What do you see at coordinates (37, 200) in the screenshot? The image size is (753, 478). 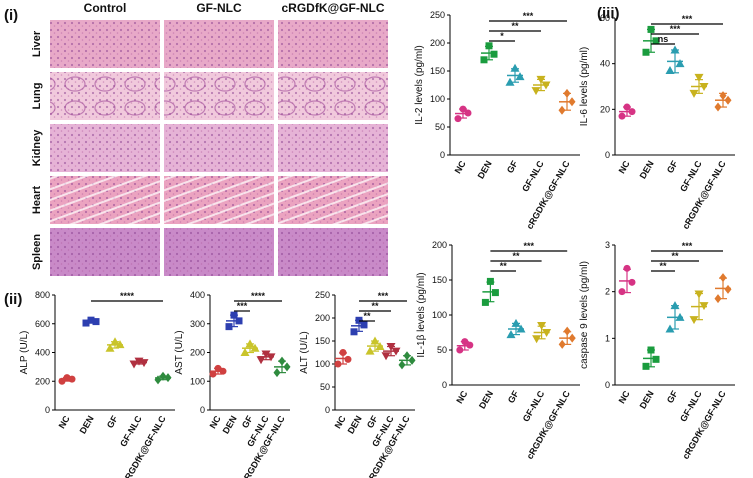 I see `row-label: Heart` at bounding box center [37, 200].